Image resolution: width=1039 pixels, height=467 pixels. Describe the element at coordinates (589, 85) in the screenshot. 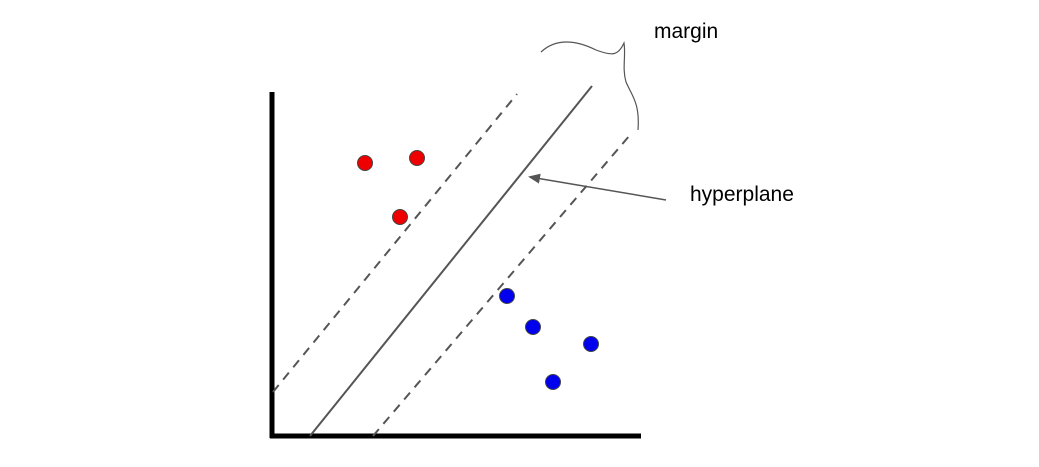

I see `margin-brace` at that location.